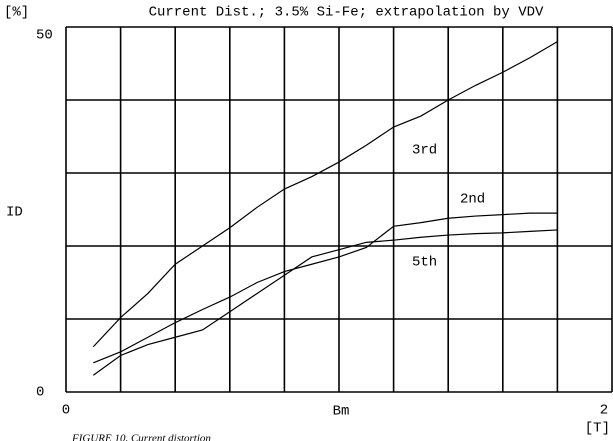 This screenshot has width=613, height=441. What do you see at coordinates (66, 411) in the screenshot?
I see `x-tick-label: 0` at bounding box center [66, 411].